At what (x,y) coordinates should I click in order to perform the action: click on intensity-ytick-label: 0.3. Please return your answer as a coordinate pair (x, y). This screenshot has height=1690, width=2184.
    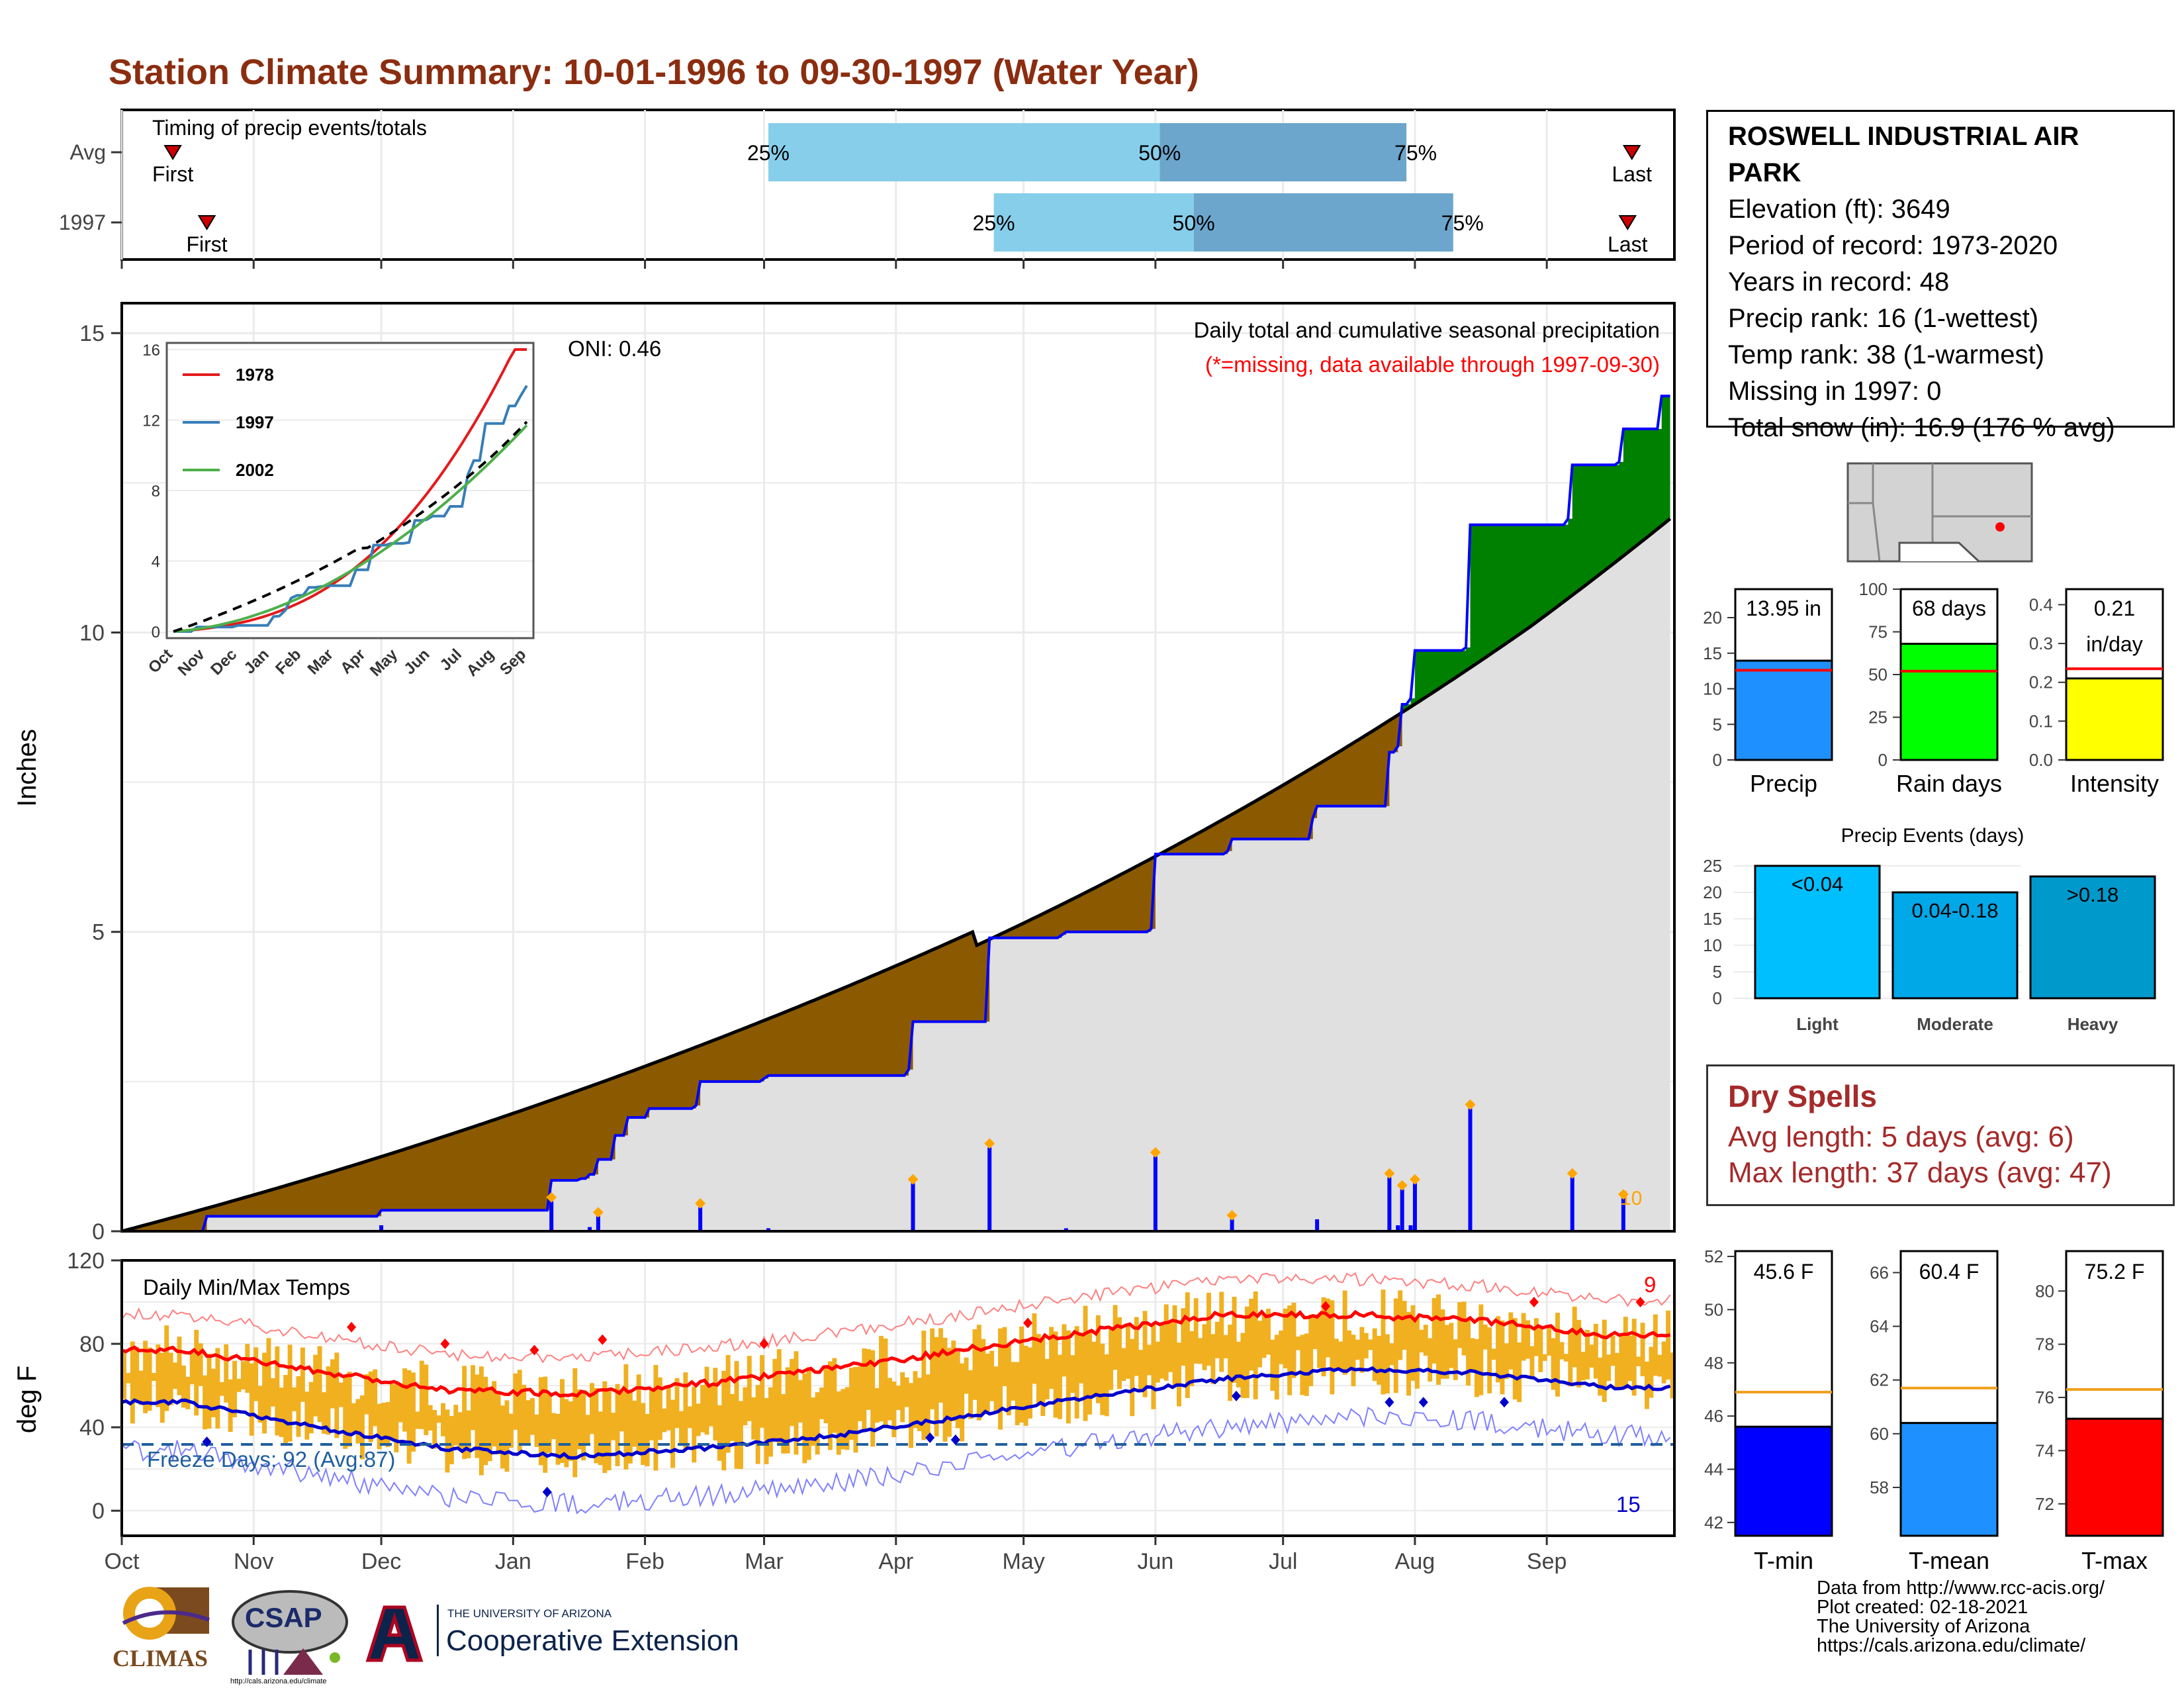
    Looking at the image, I should click on (2041, 644).